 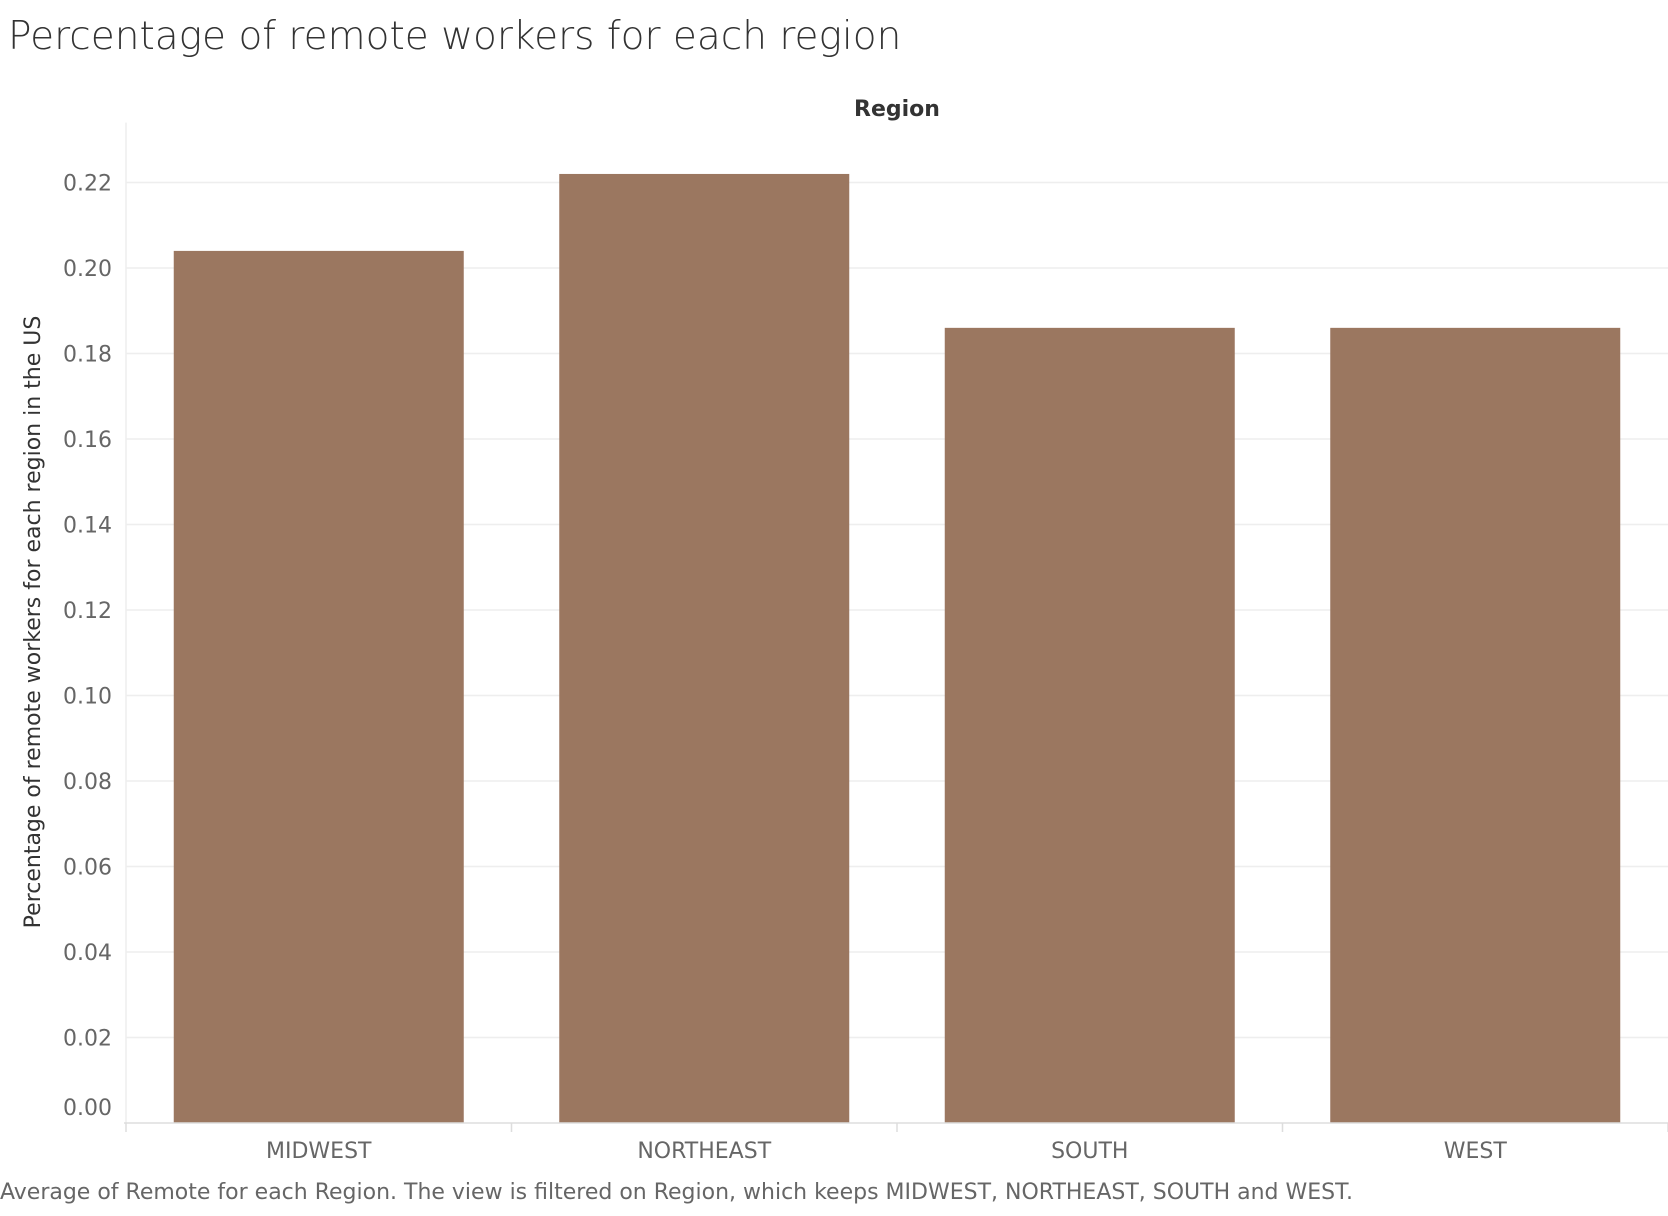 I want to click on bar-northeast, so click(x=704, y=648).